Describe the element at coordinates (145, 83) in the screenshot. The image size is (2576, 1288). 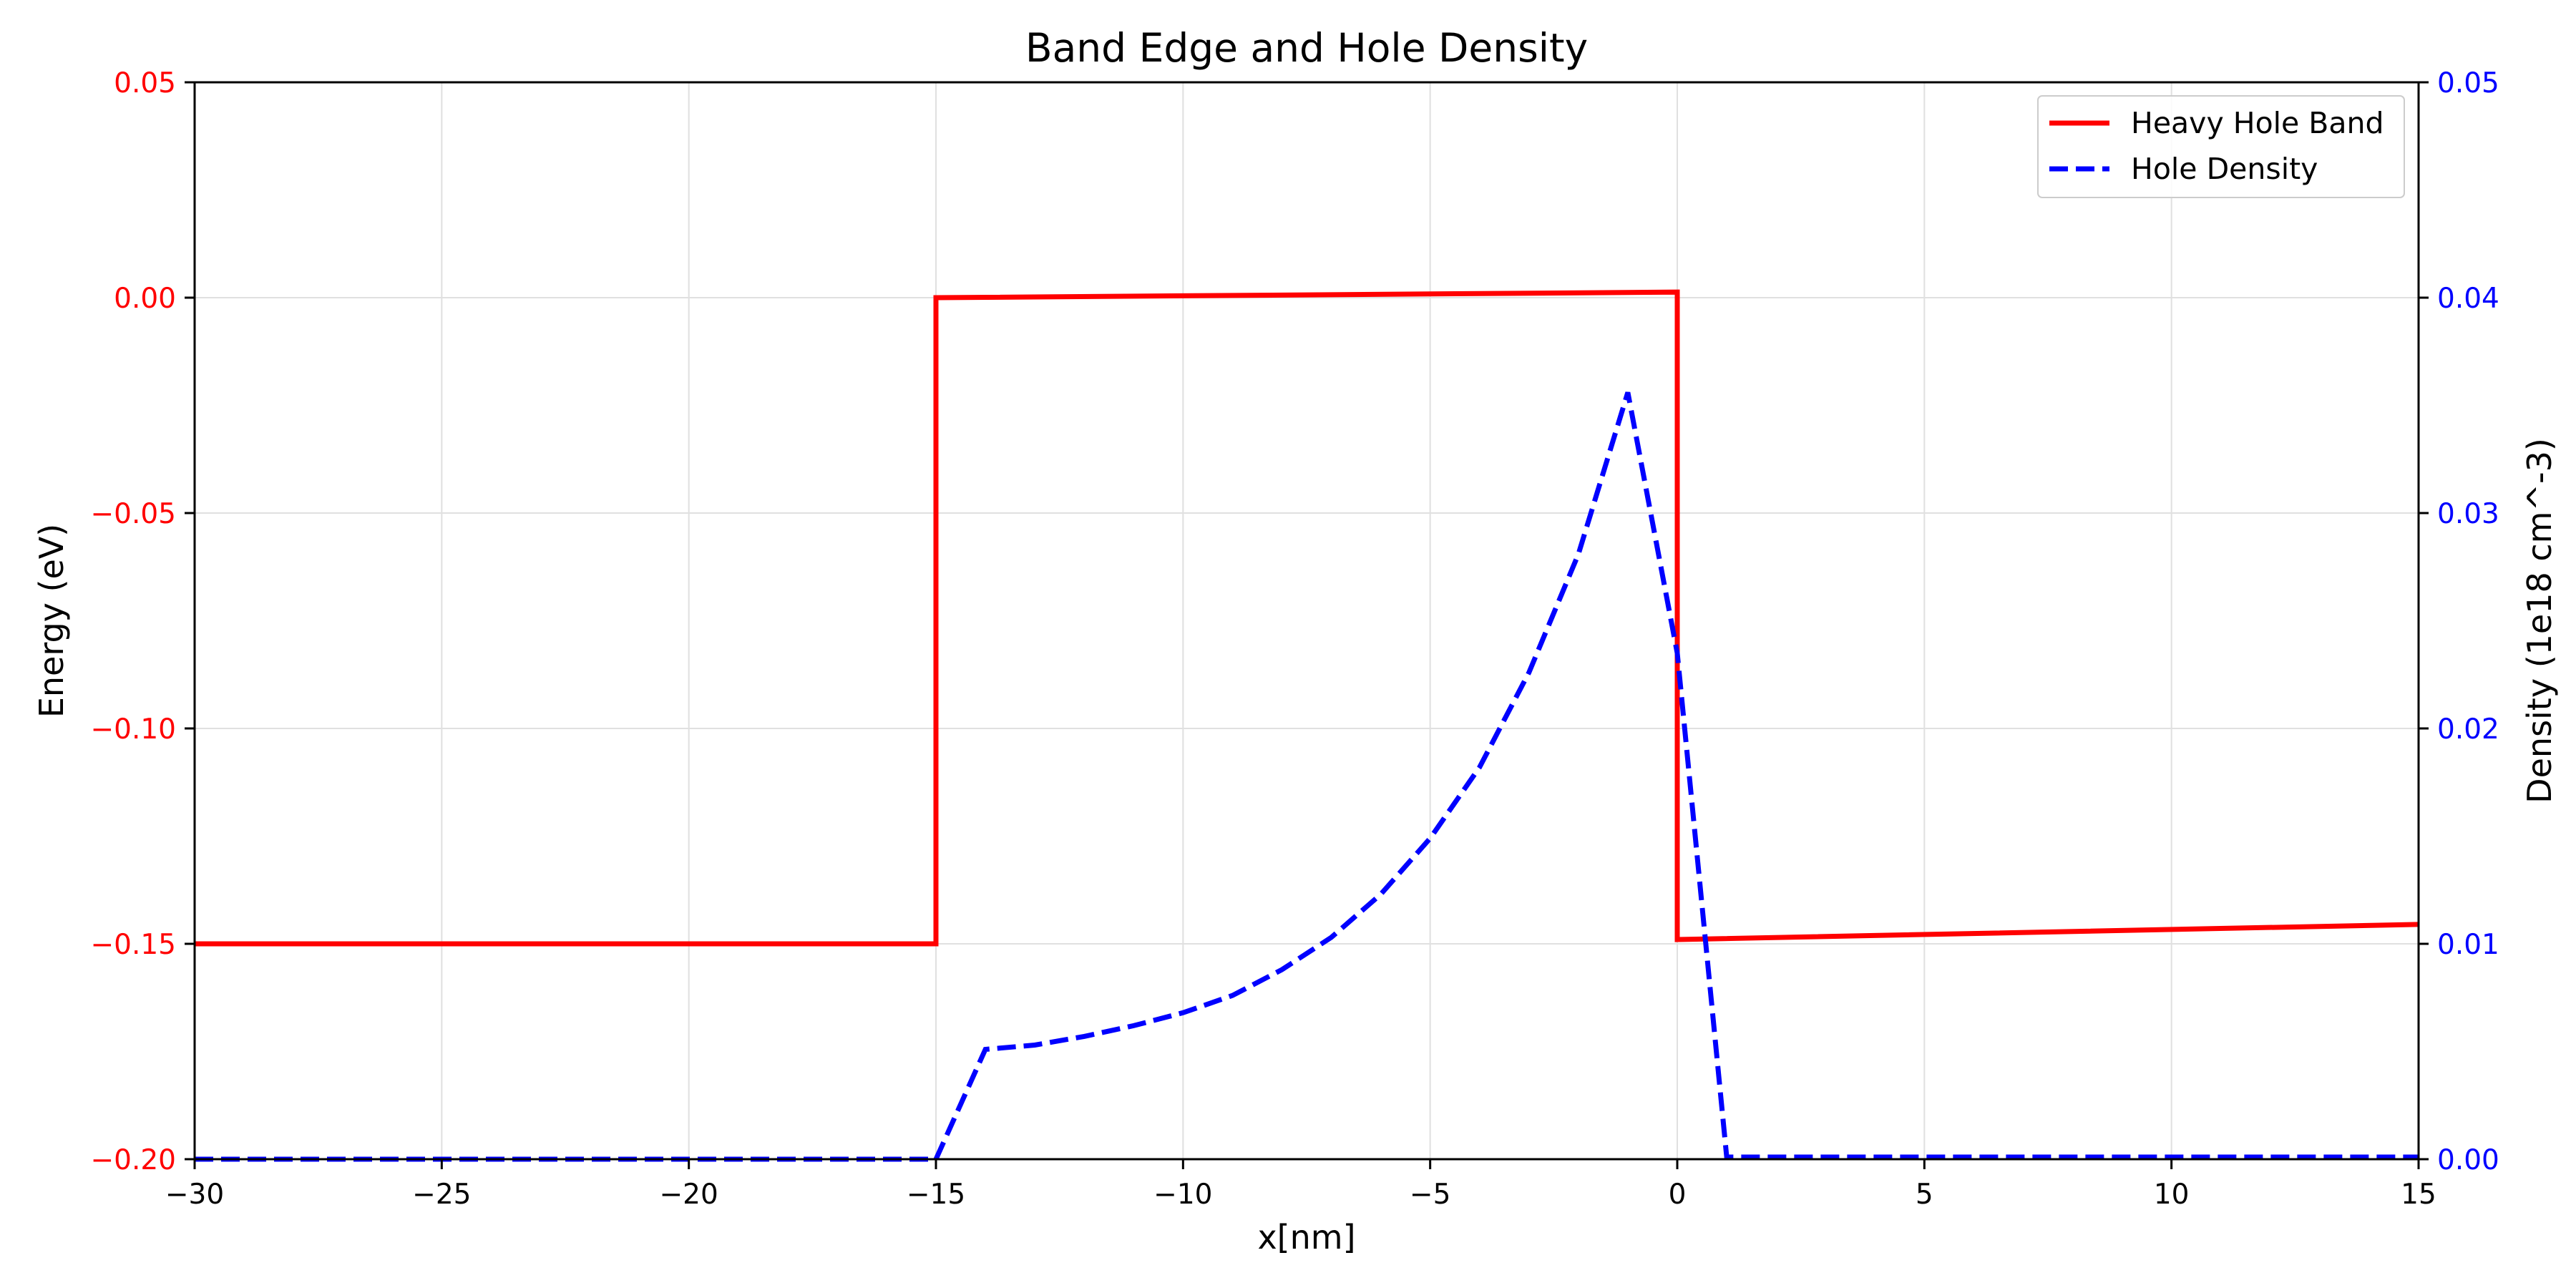
I see `left-tick-label: 0.05` at that location.